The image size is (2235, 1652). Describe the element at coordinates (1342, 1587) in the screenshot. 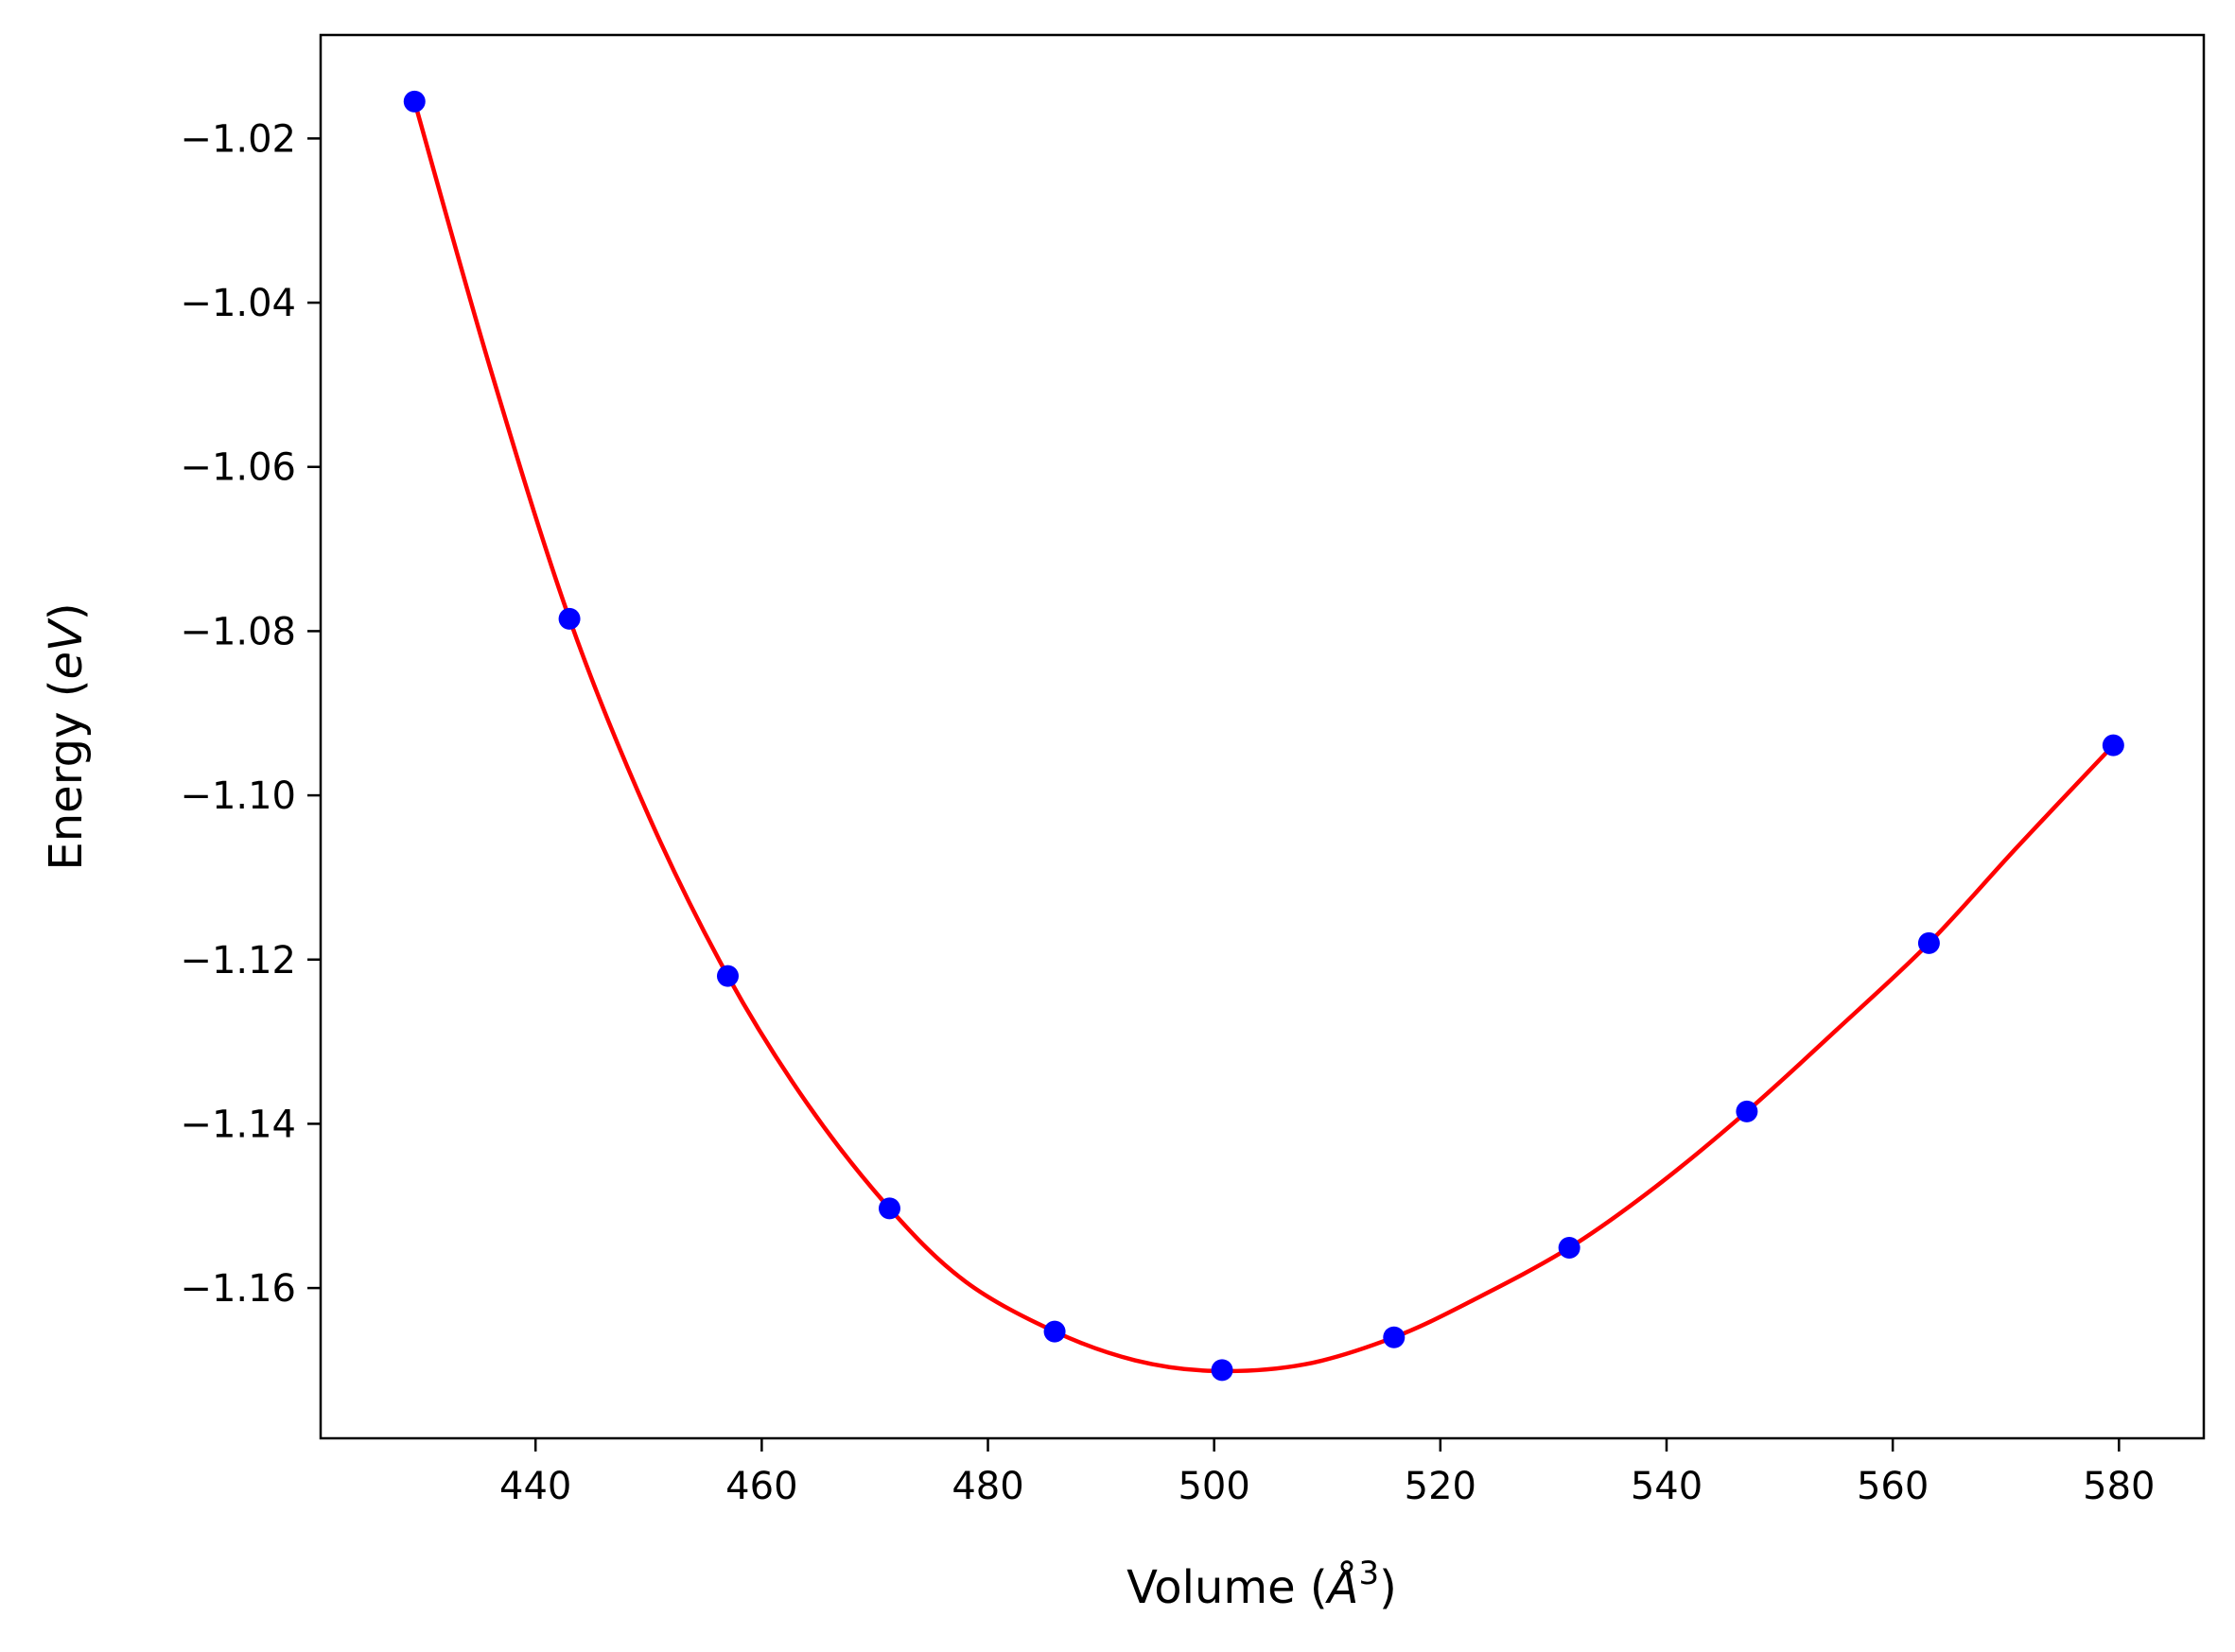

I see `x-axis-label-unit: Å` at that location.